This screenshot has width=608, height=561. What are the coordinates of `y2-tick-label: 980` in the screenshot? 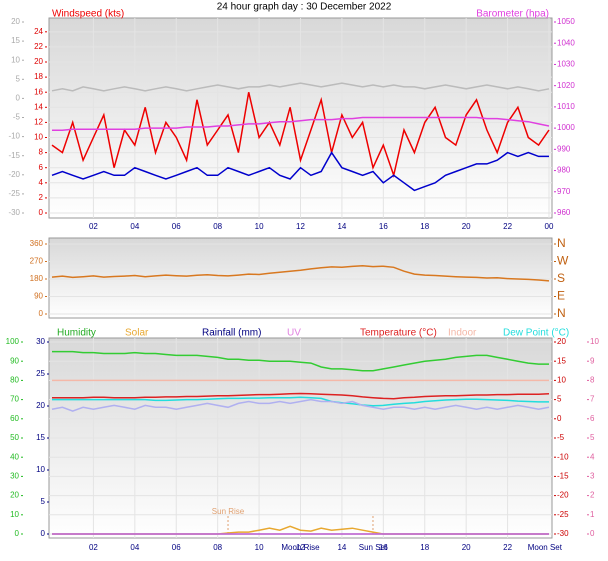 It's located at (564, 170).